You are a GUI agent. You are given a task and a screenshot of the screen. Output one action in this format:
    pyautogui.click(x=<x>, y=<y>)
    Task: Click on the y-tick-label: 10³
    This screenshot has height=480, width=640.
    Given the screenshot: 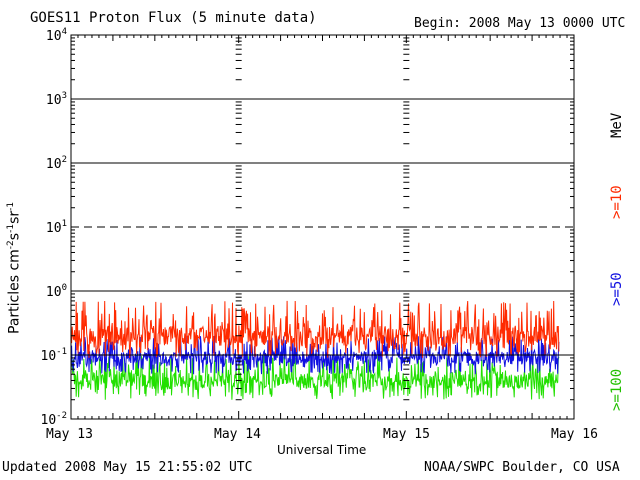 What is the action you would take?
    pyautogui.click(x=56, y=99)
    